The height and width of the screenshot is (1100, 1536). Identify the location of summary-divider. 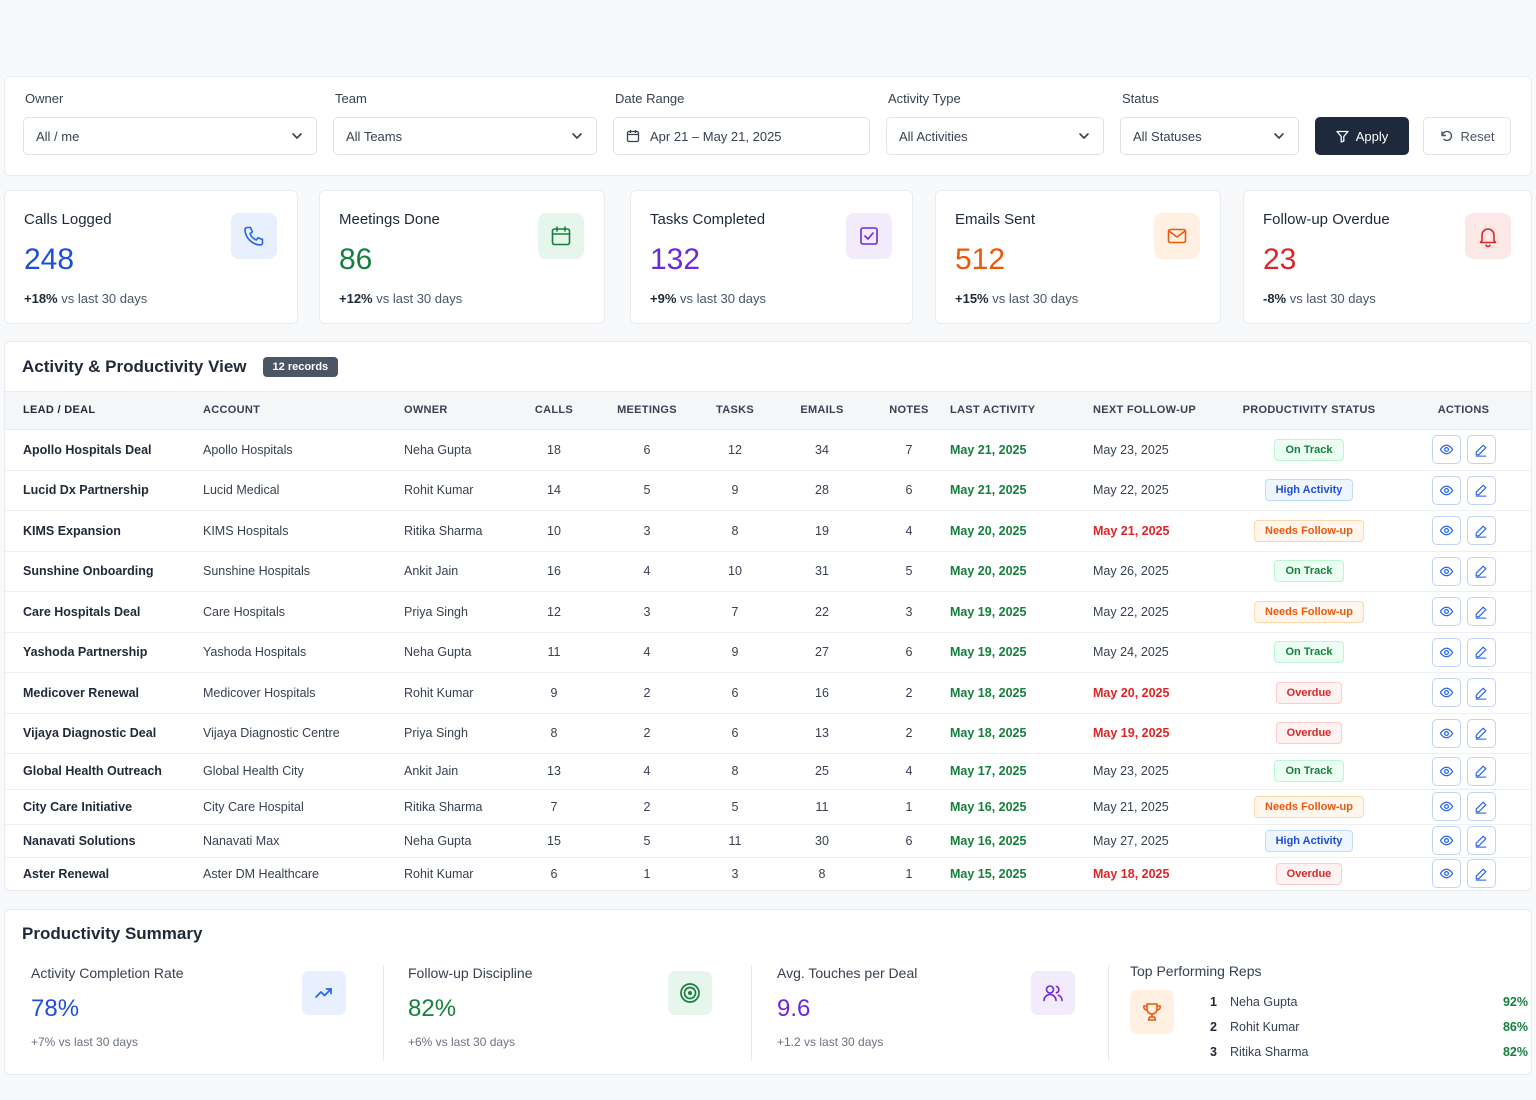
(751, 1013).